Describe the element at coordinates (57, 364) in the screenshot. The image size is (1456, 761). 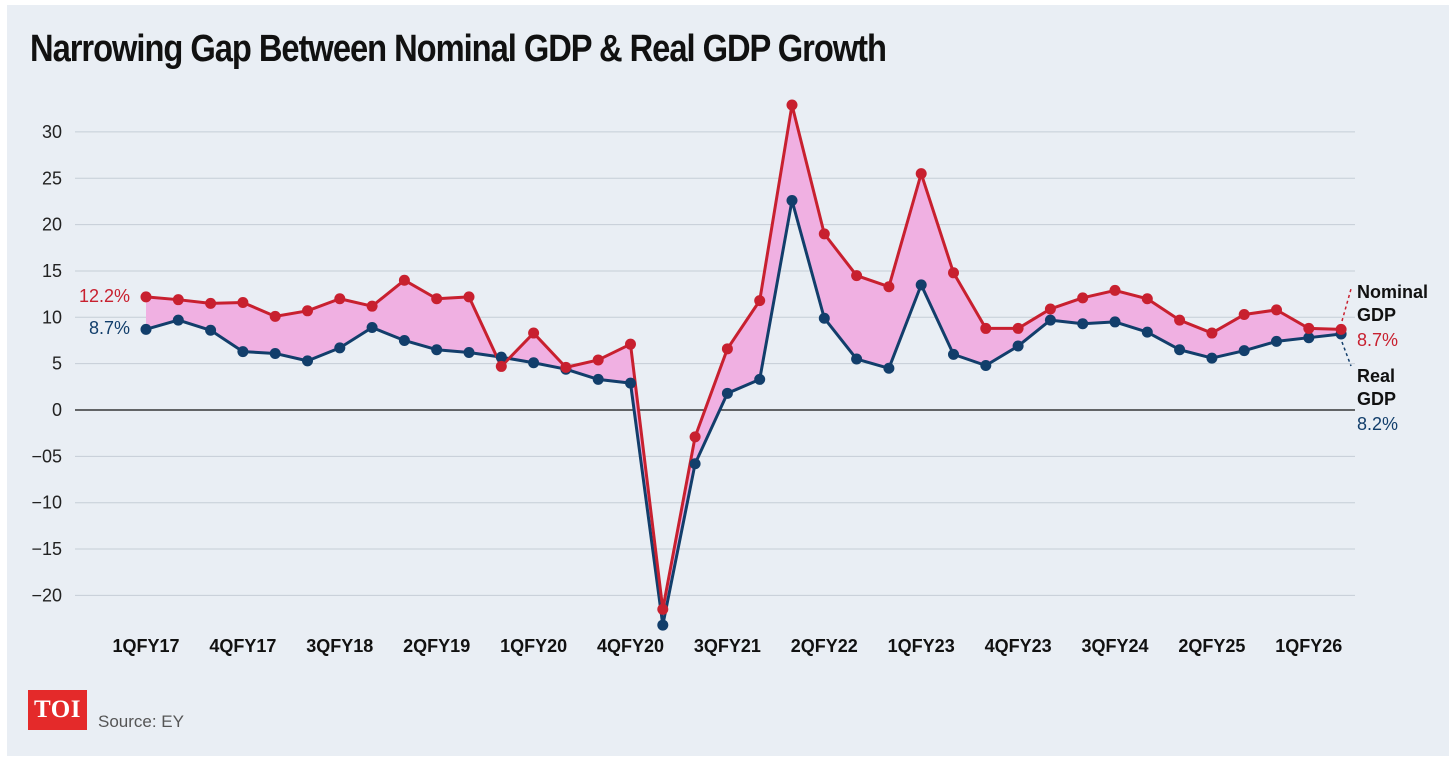
I see `y-tick-label: 5` at that location.